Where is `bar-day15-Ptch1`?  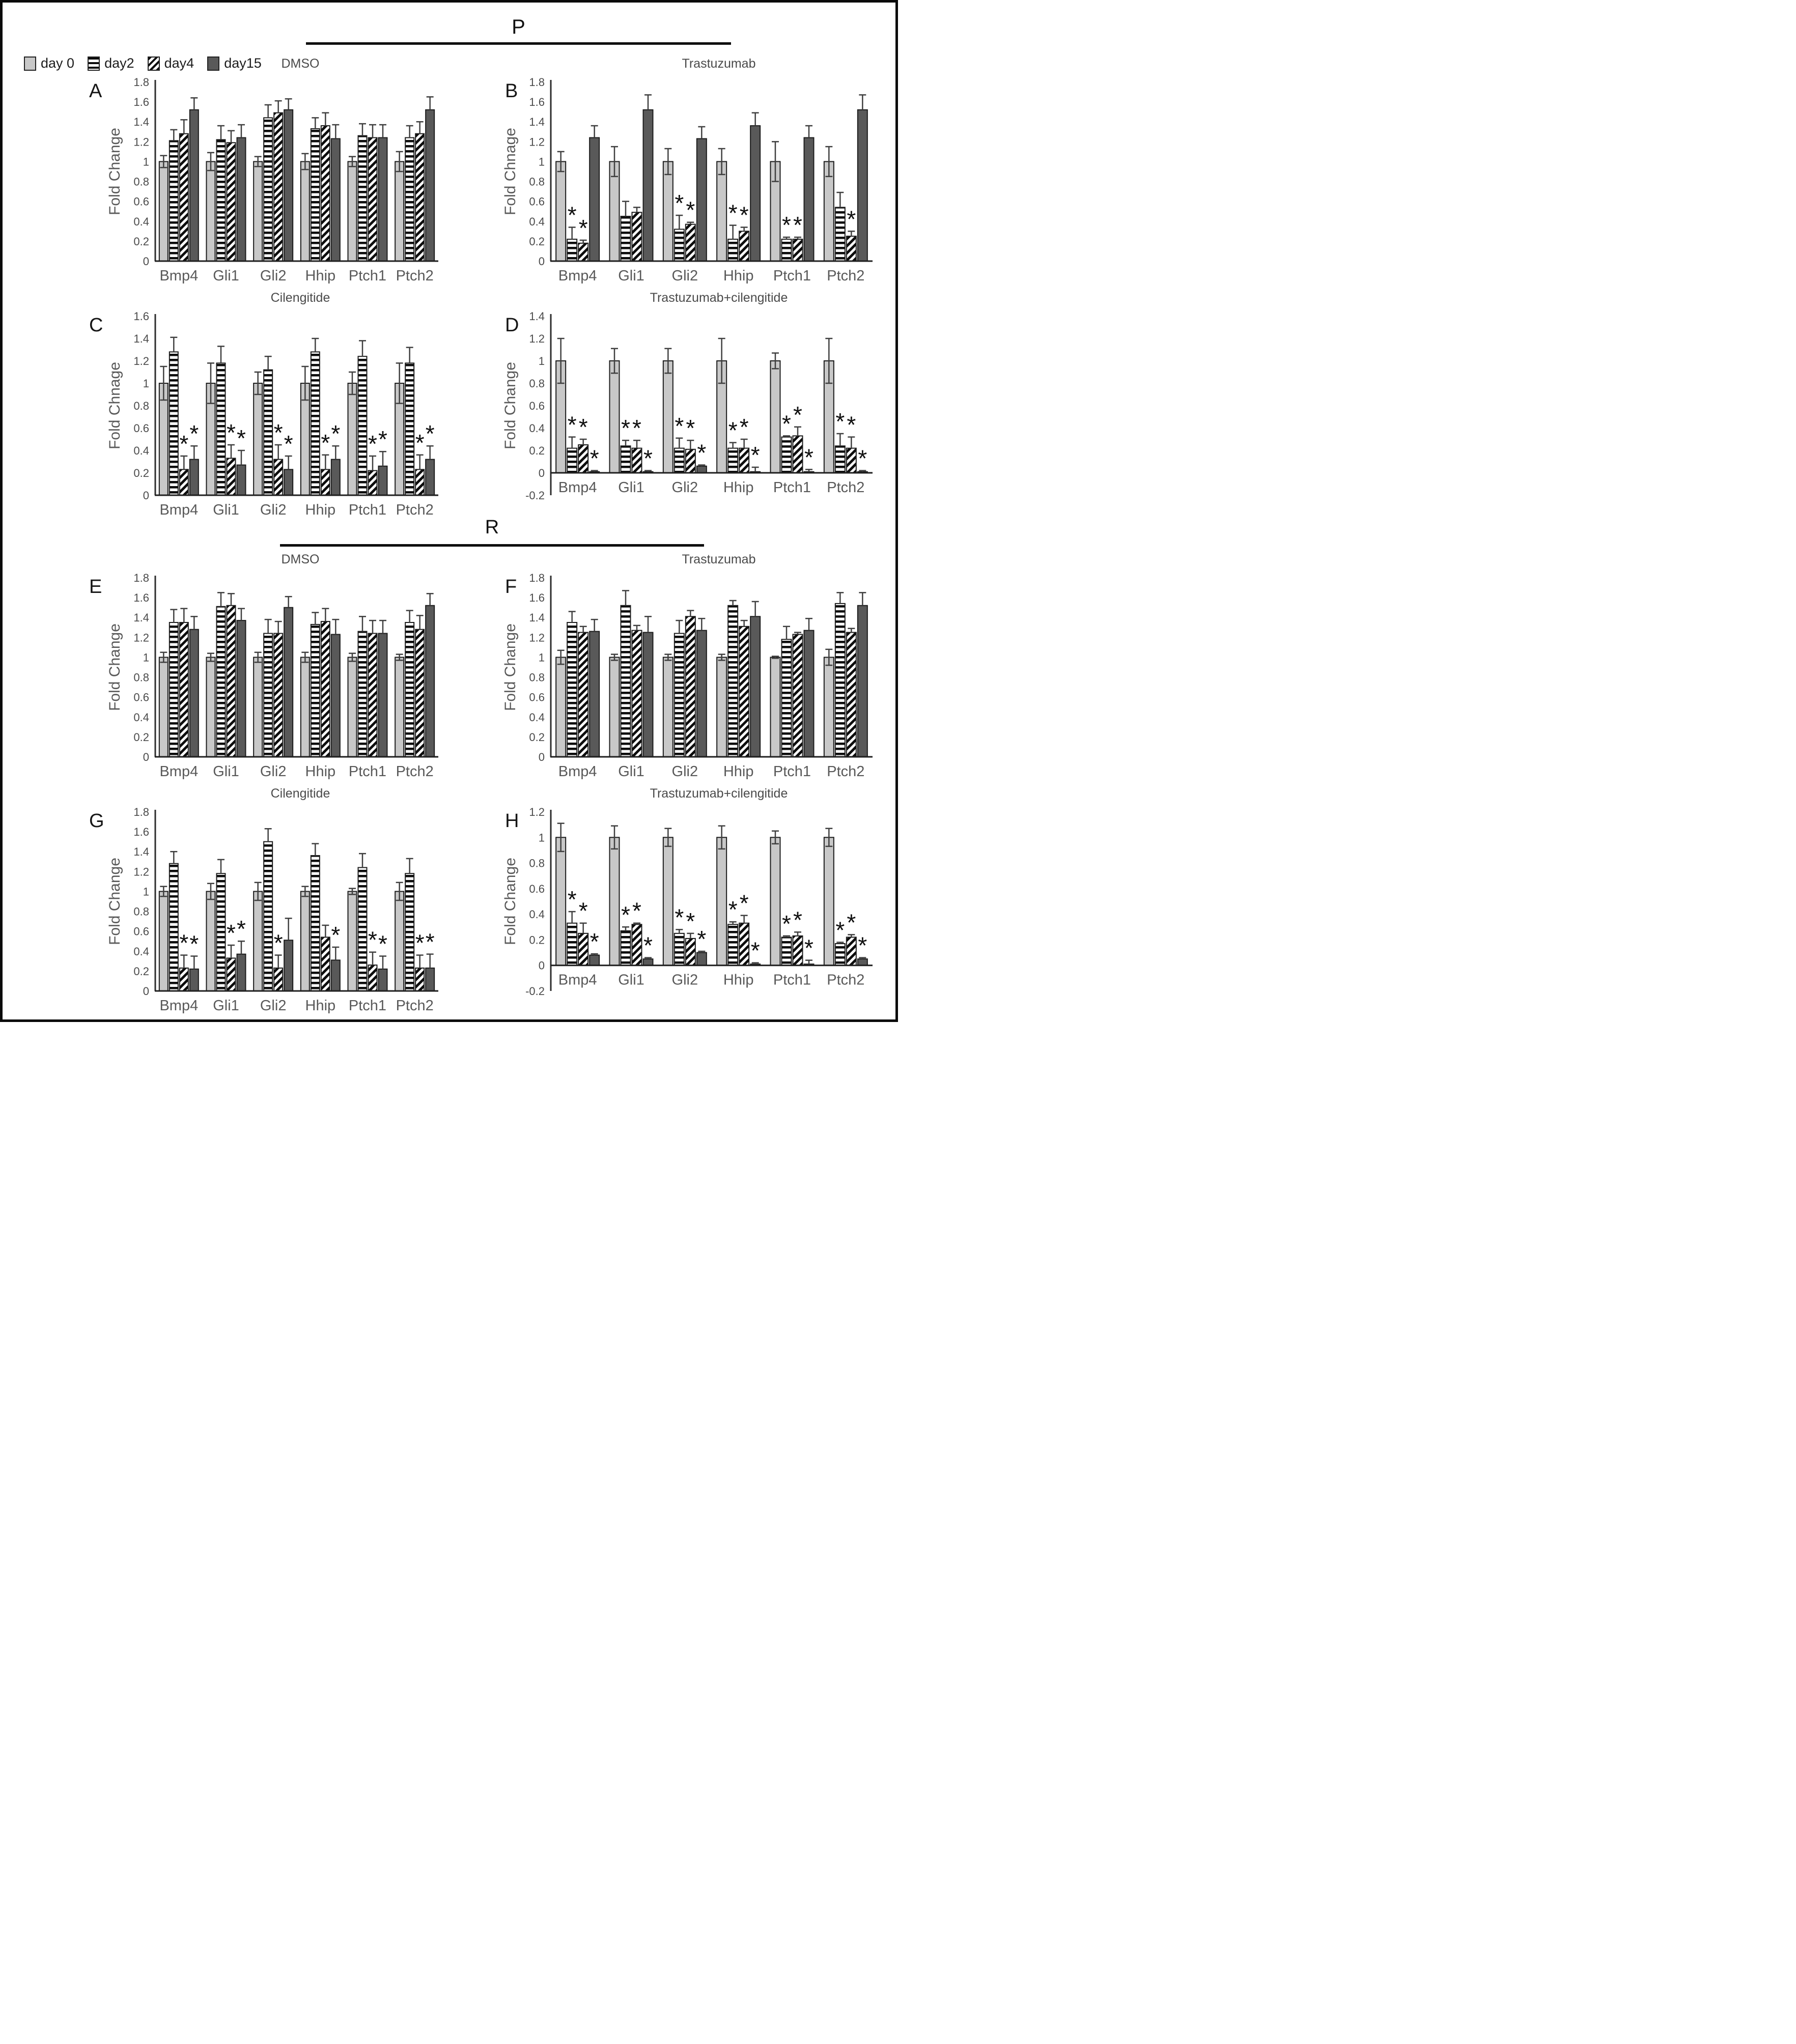 bar-day15-Ptch1 is located at coordinates (383, 980).